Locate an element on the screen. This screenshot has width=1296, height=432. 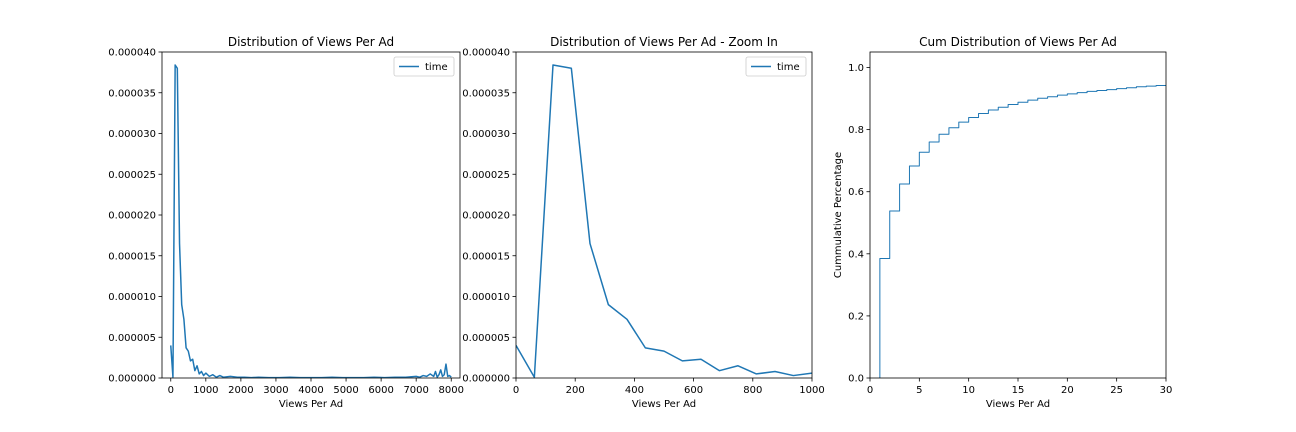
x-tick-label: 3000 is located at coordinates (275, 390).